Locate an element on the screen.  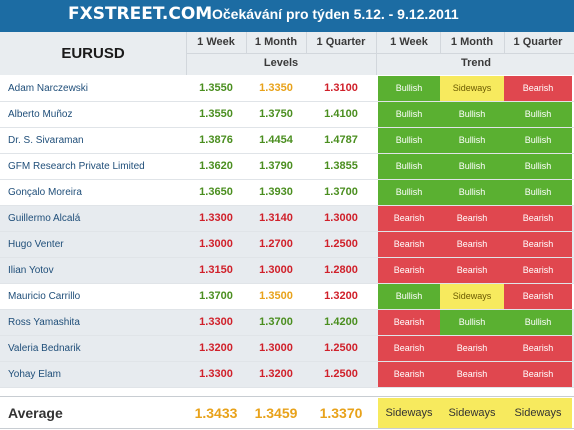
level-month: 1.3200 is located at coordinates (276, 374).